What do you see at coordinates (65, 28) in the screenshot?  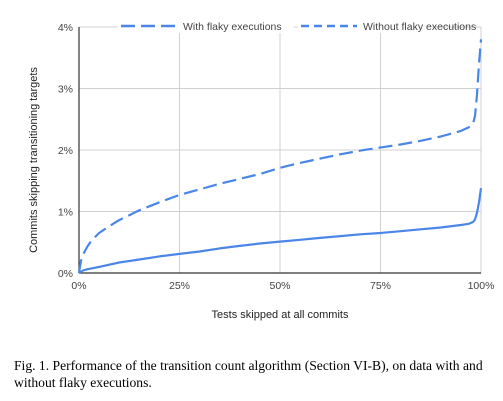 I see `y-tick-label: 4%` at bounding box center [65, 28].